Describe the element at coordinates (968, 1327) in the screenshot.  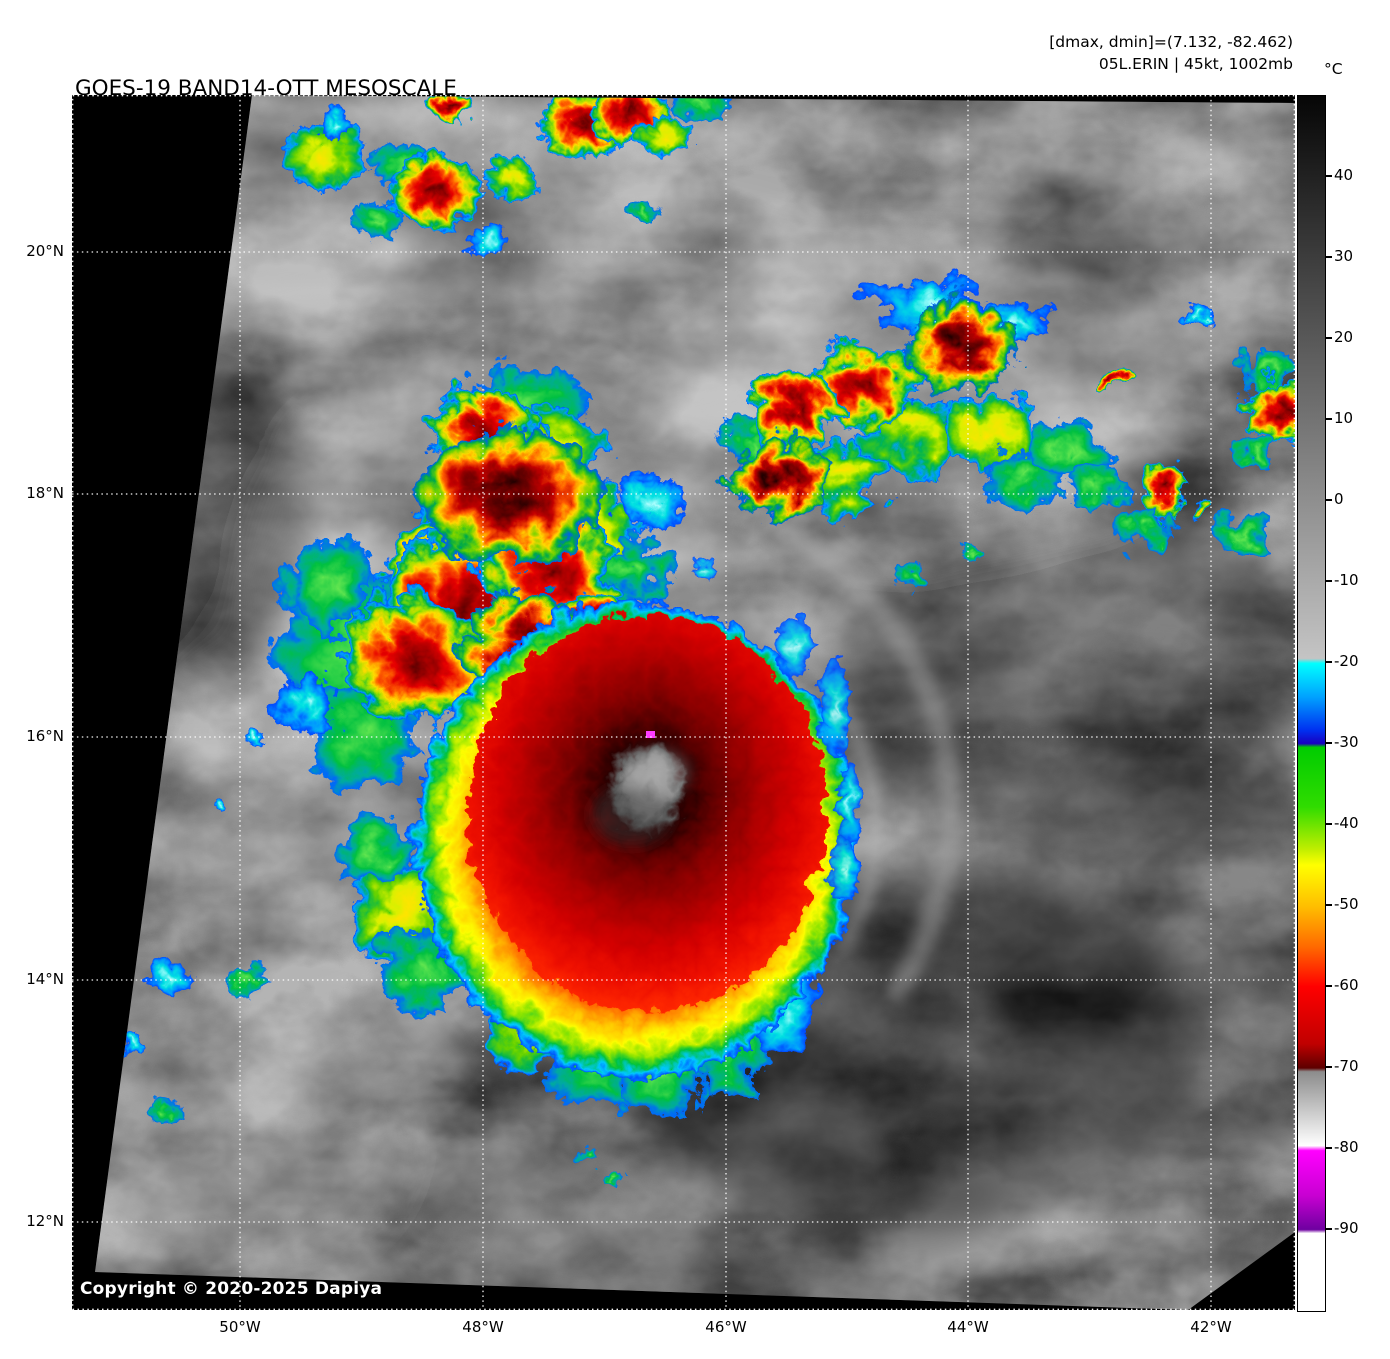
I see `lon-tick-label: 44°W` at that location.